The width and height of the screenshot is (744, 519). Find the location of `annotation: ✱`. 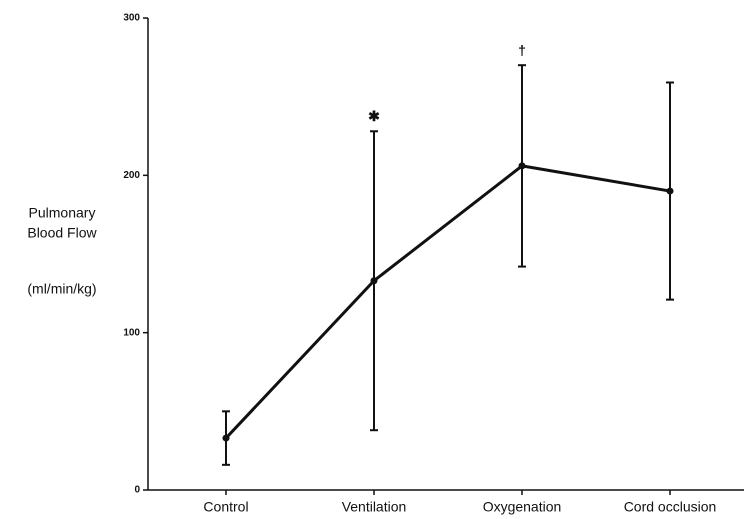

annotation: ✱ is located at coordinates (374, 116).